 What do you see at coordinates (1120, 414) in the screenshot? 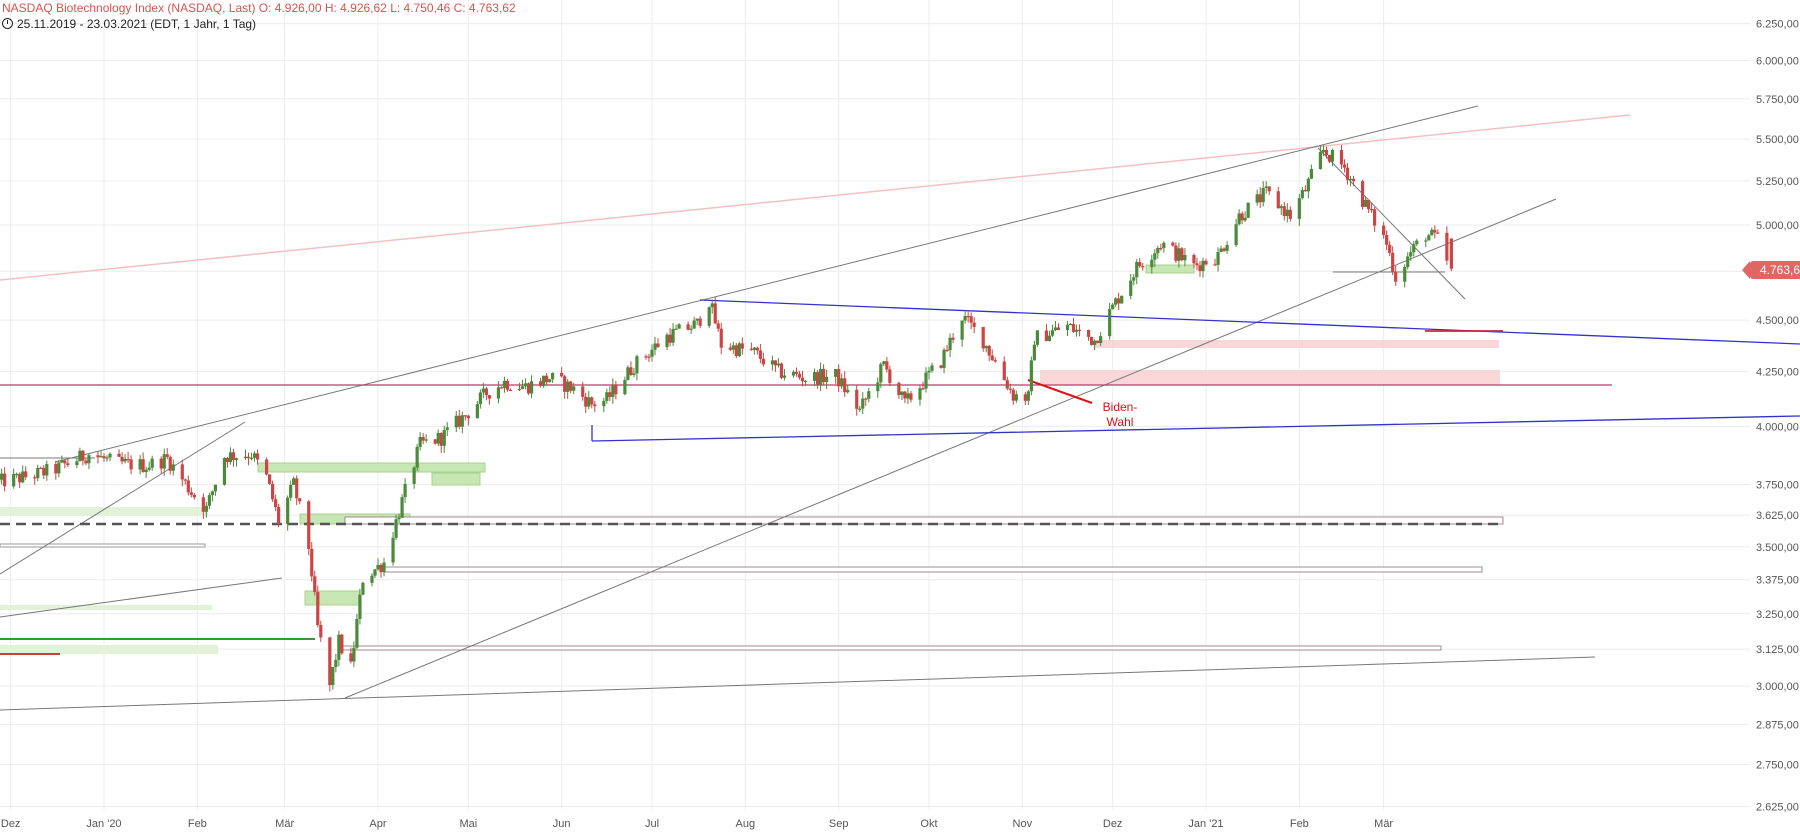
I see `annotation-biden: Biden-Wahl` at bounding box center [1120, 414].